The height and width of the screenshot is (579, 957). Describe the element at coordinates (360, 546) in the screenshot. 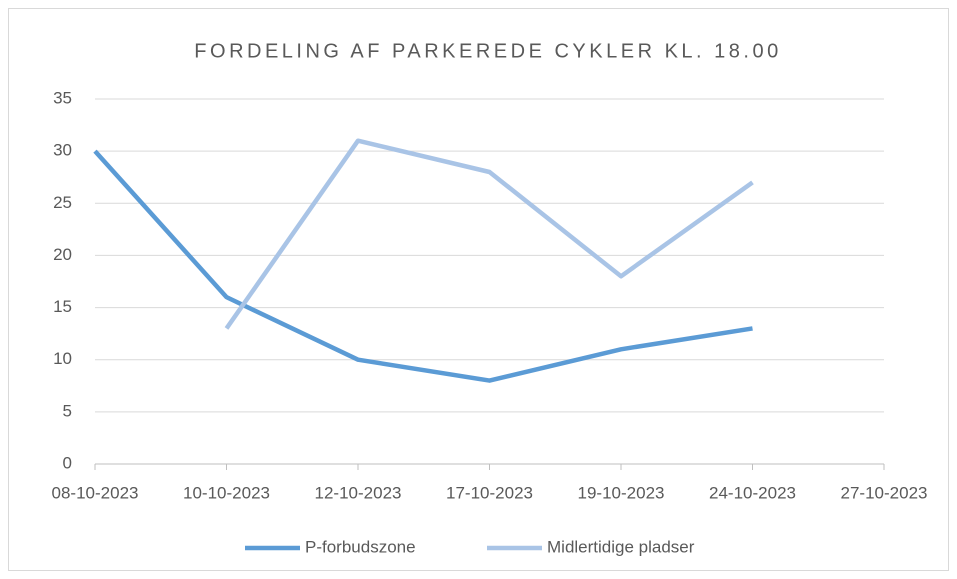

I see `legend-label: P-forbudszone` at that location.